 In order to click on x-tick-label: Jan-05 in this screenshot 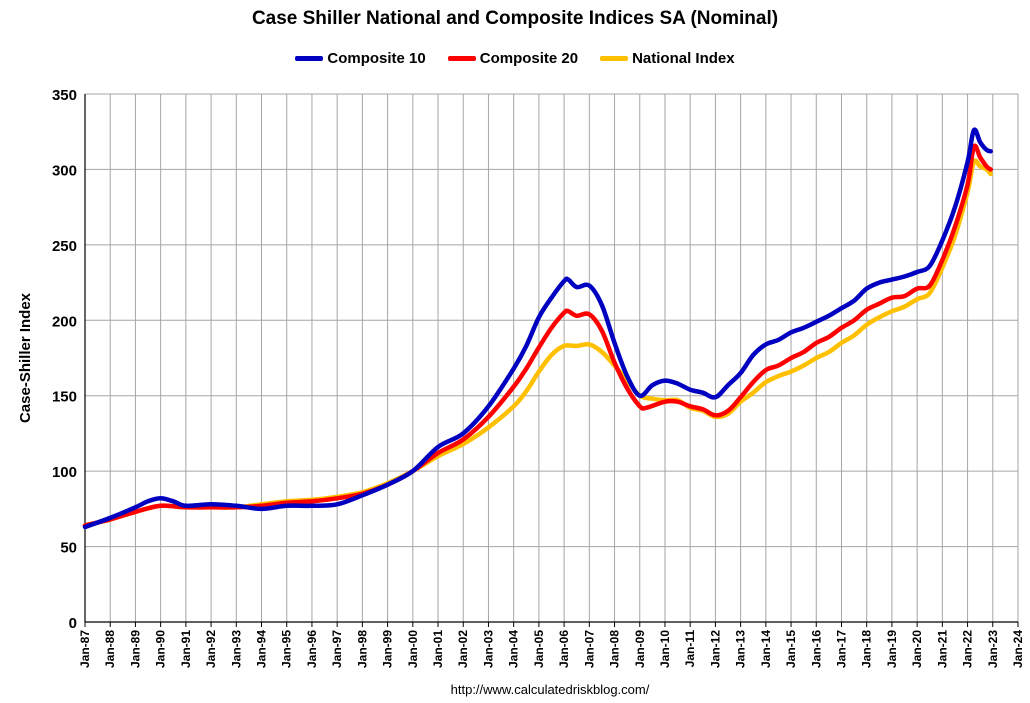, I will do `click(539, 649)`.